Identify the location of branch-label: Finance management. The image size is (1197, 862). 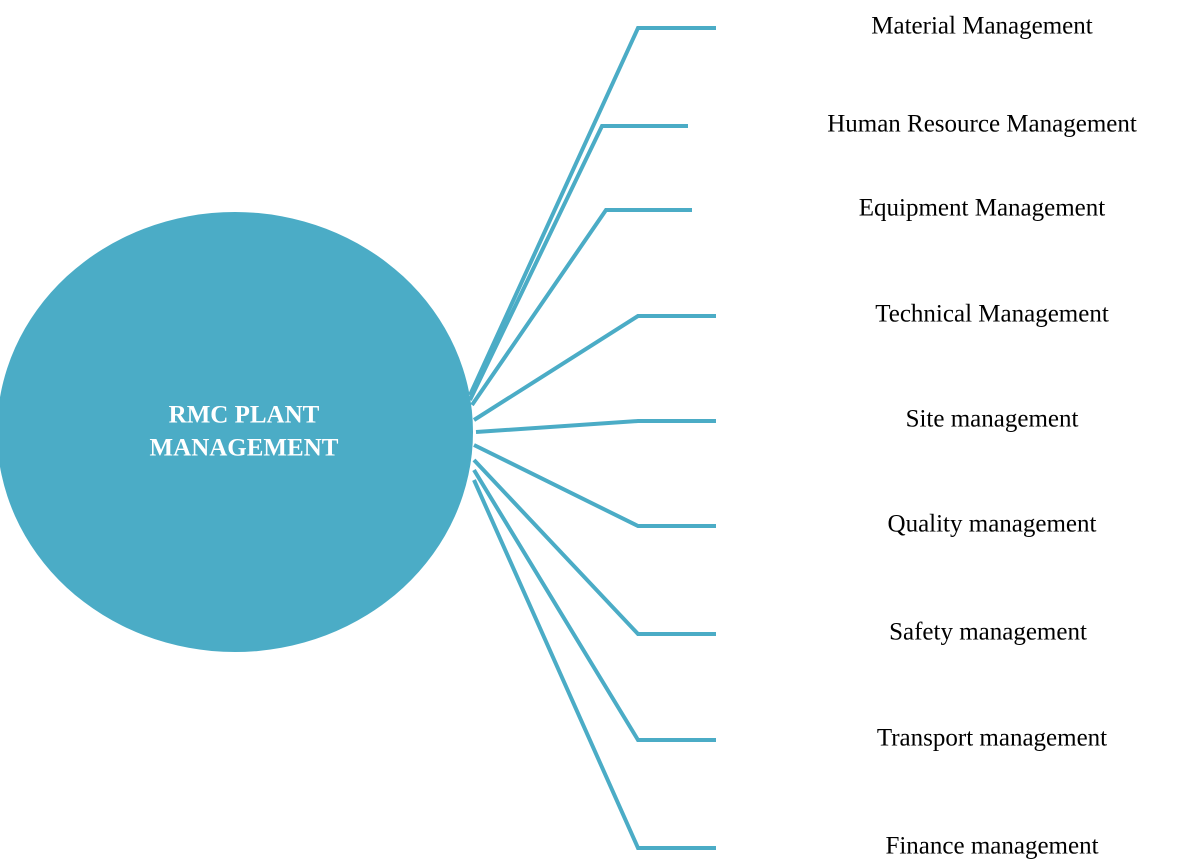
(991, 846).